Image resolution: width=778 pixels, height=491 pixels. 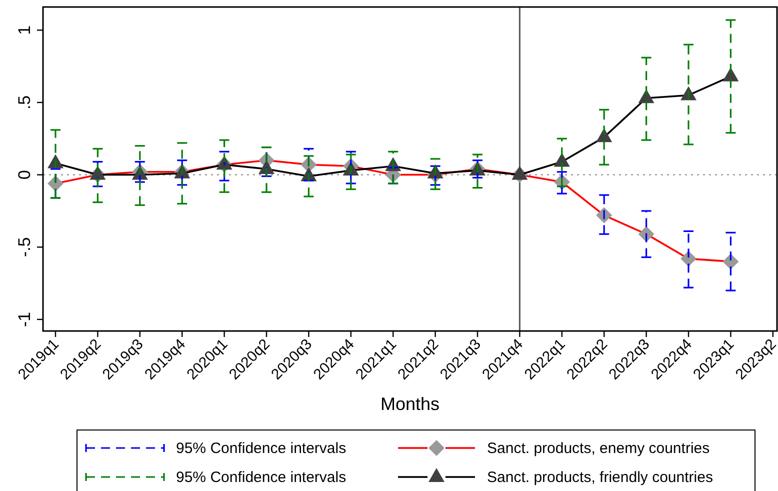 I want to click on y-tick-label: .5, so click(x=24, y=102).